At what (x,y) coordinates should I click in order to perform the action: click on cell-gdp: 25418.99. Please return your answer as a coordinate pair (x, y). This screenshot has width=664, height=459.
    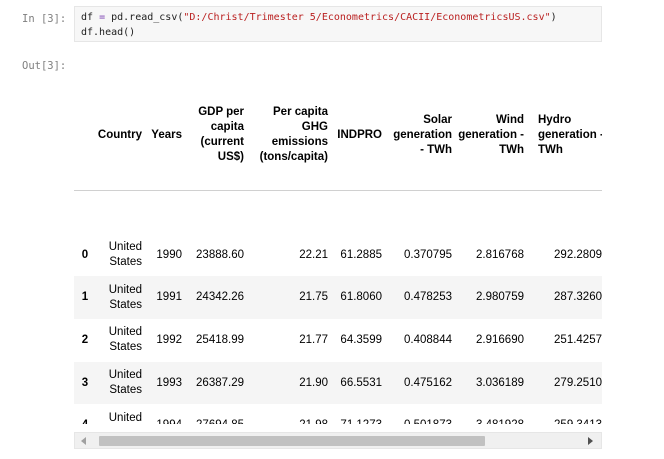
    Looking at the image, I should click on (220, 339).